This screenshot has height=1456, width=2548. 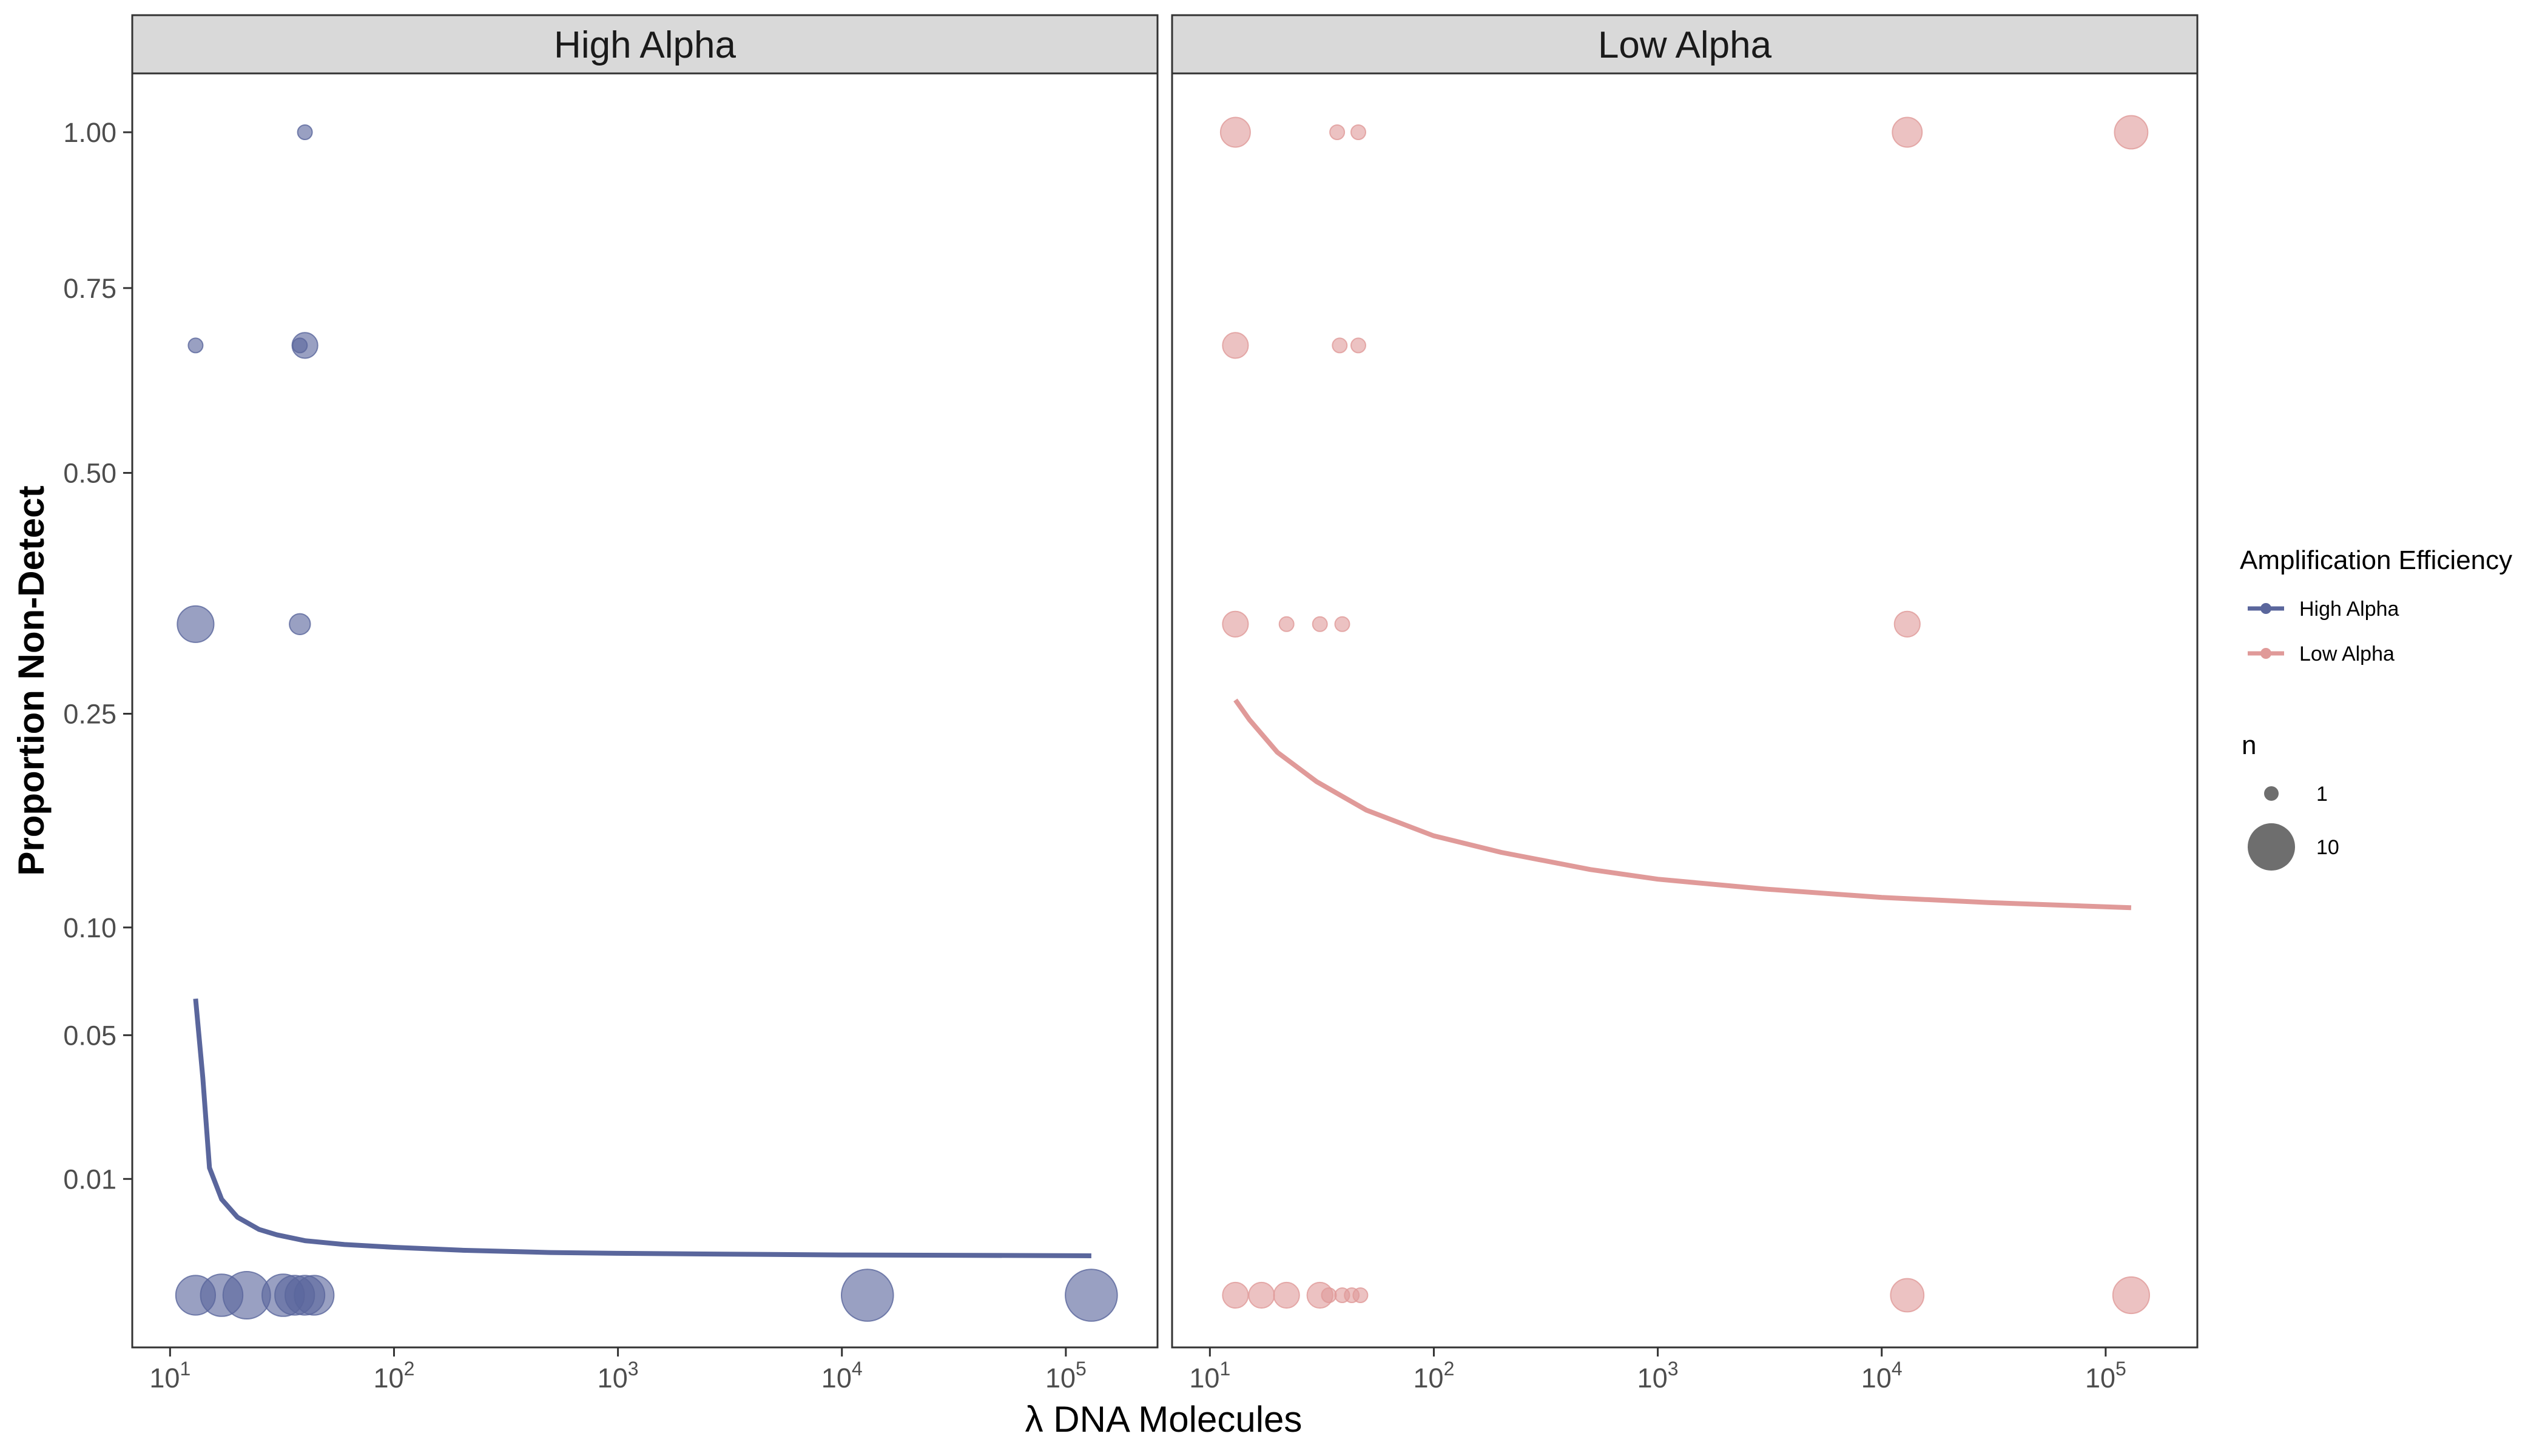 I want to click on legend-key-low-alpha-dot, so click(x=2265, y=653).